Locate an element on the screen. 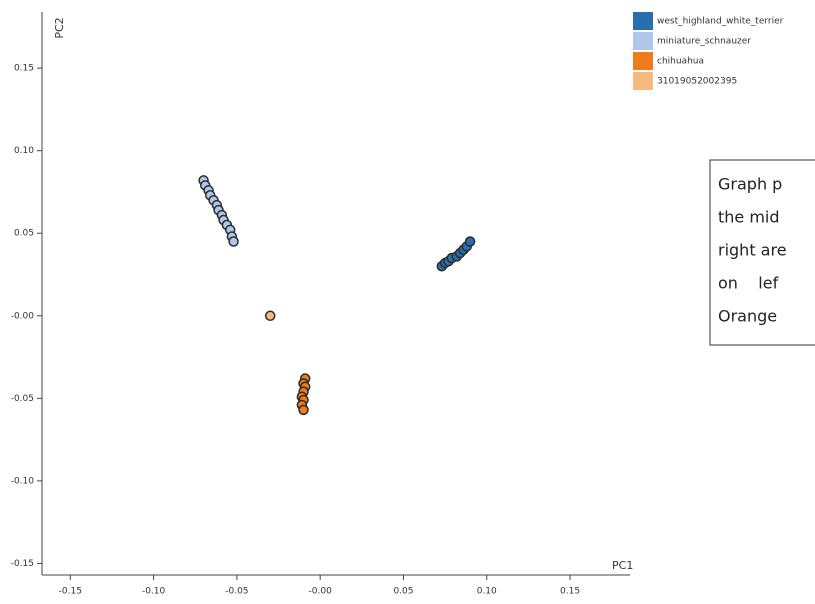  note-line: right are is located at coordinates (752, 250).